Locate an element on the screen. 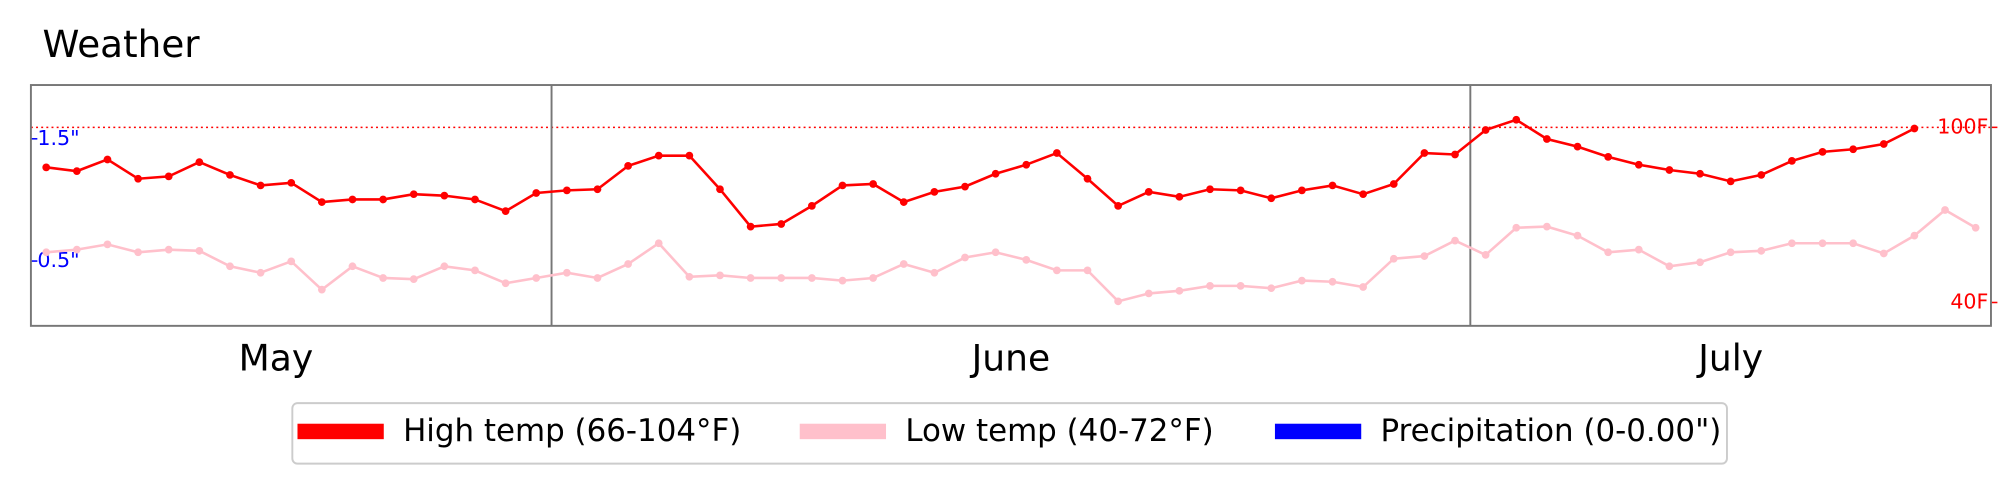  legend-label: High temp (66-104°F) is located at coordinates (572, 431).